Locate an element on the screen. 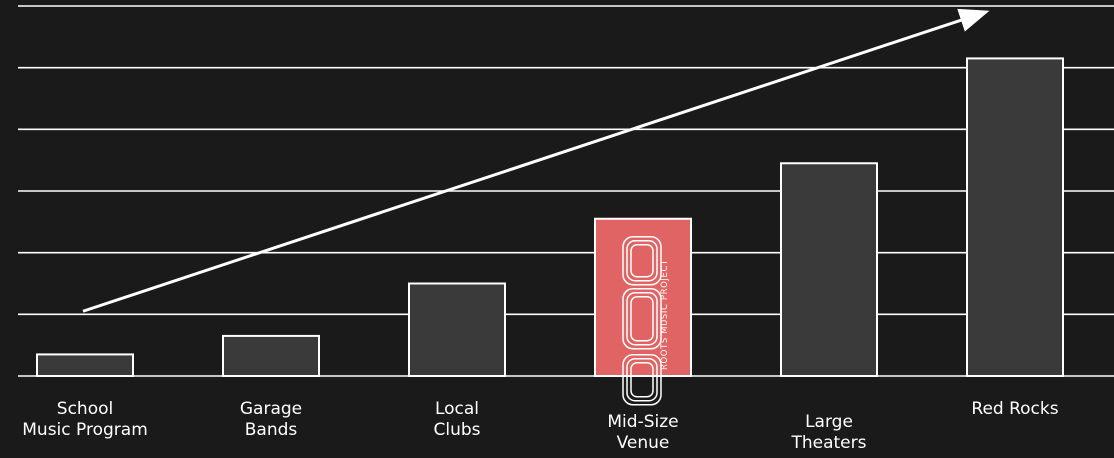  rmp-logo-mark is located at coordinates (642, 321).